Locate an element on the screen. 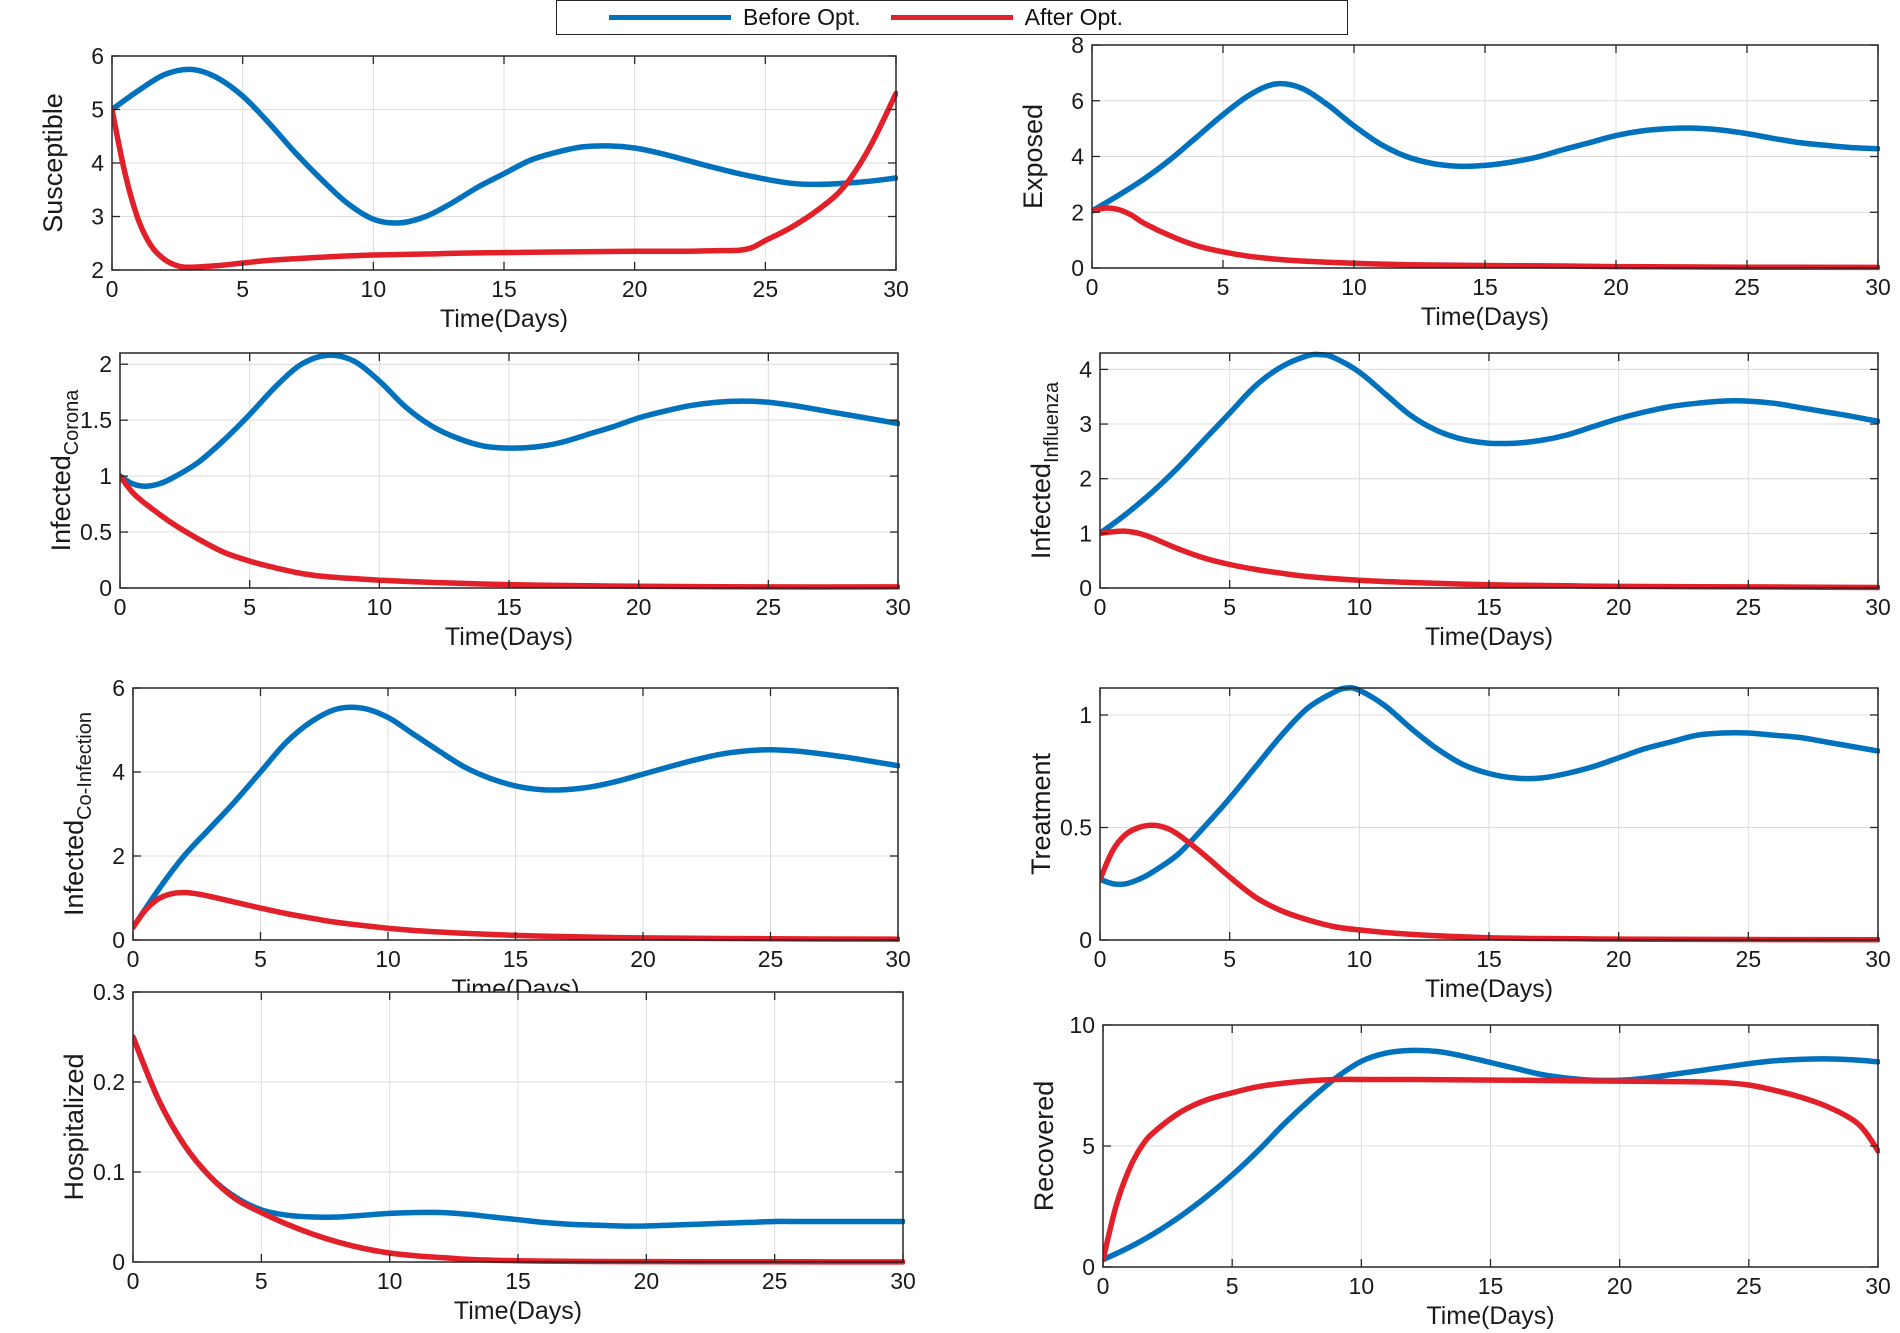 This screenshot has height=1333, width=1900. y-axis-label: Exposed is located at coordinates (1033, 156).